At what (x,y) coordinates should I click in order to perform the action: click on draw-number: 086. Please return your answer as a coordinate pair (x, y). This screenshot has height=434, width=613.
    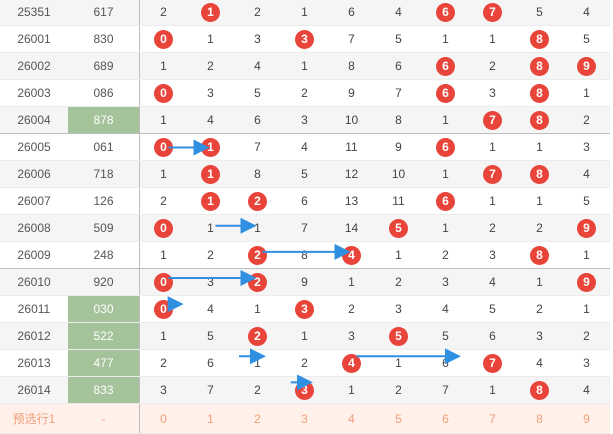
    Looking at the image, I should click on (104, 93).